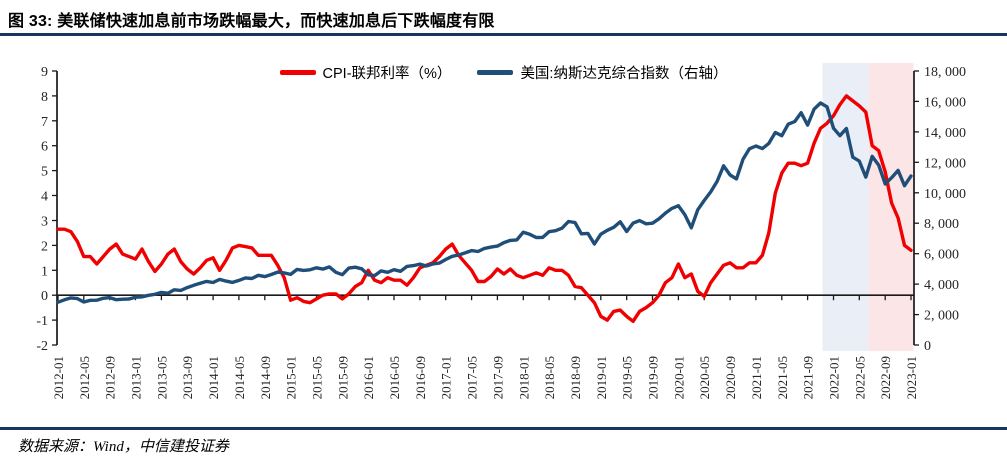 This screenshot has height=460, width=1007. I want to click on legend-swatch-nasdaq-line, so click(495, 72).